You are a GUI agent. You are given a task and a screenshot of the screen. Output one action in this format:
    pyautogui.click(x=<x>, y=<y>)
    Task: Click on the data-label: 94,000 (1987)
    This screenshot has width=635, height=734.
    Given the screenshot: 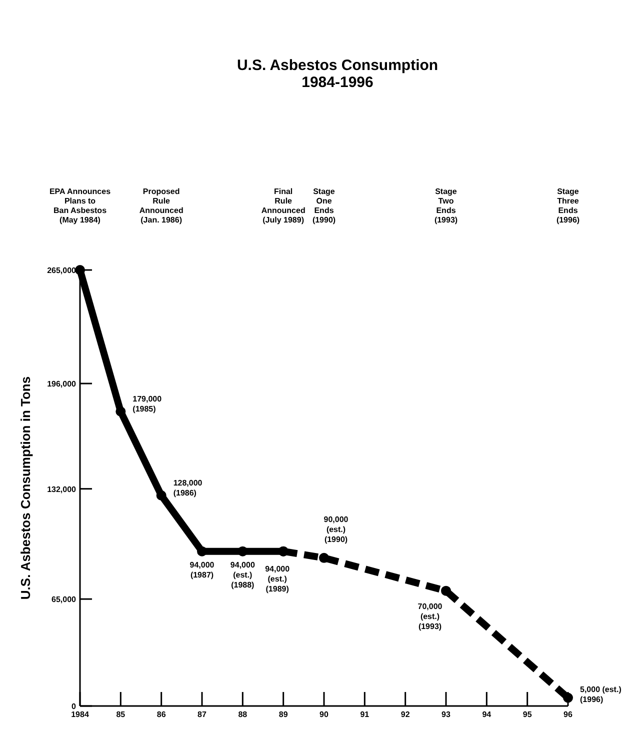 What is the action you would take?
    pyautogui.click(x=202, y=570)
    